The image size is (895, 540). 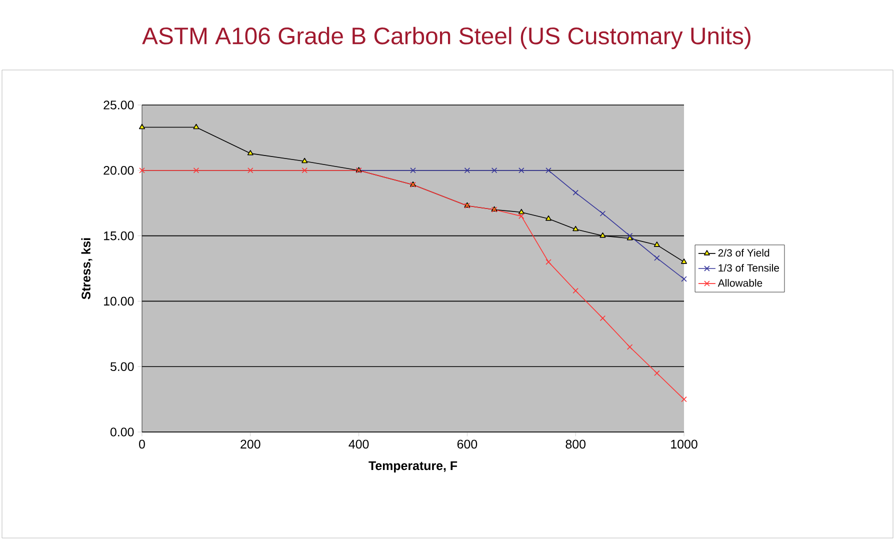 I want to click on x-tick-label: 600, so click(x=467, y=444).